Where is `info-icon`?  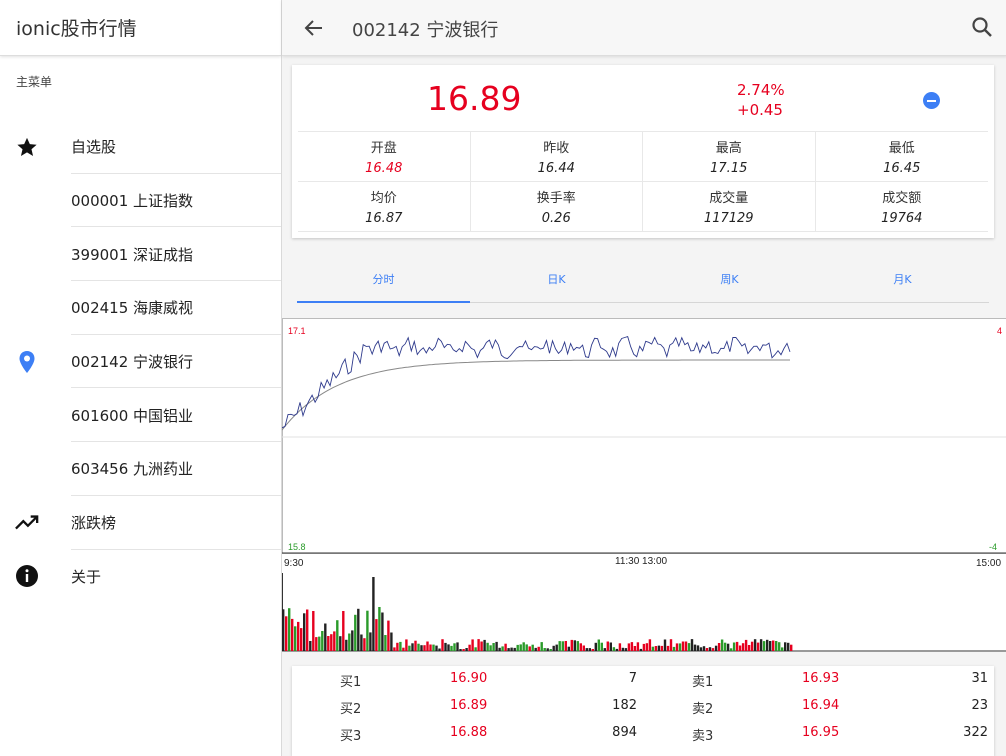 info-icon is located at coordinates (27, 576).